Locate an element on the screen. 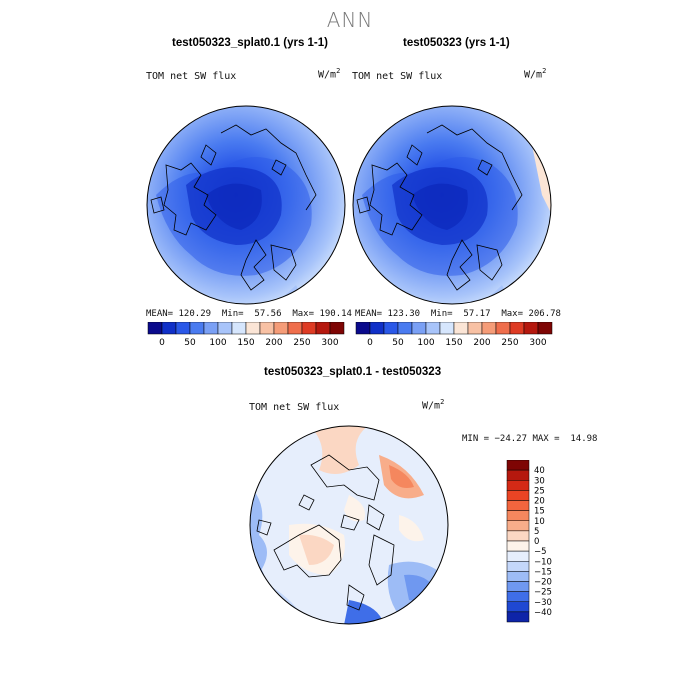 Image resolution: width=700 pixels, height=700 pixels. panel2-variable-label: TOM net SW flux is located at coordinates (397, 76).